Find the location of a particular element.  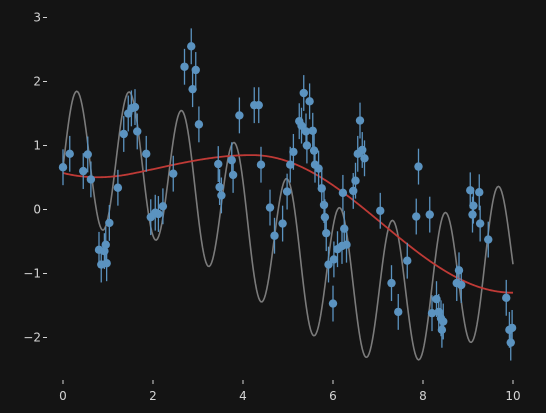

x-tick-label: 2 is located at coordinates (153, 396).